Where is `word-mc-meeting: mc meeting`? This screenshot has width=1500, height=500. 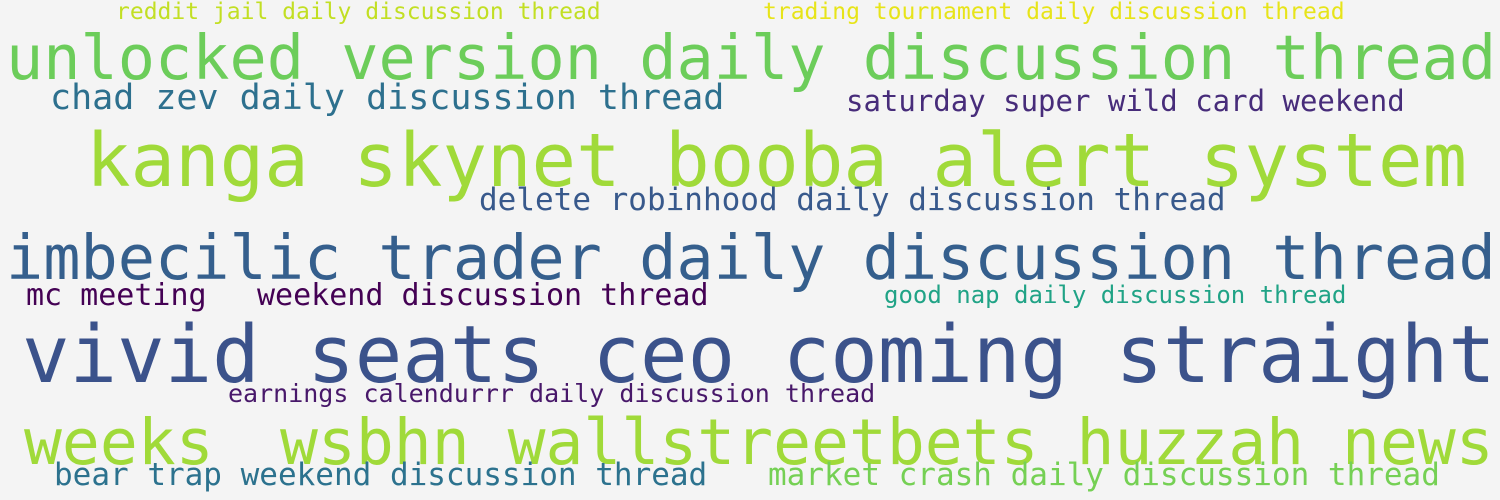
word-mc-meeting: mc meeting is located at coordinates (116, 295).